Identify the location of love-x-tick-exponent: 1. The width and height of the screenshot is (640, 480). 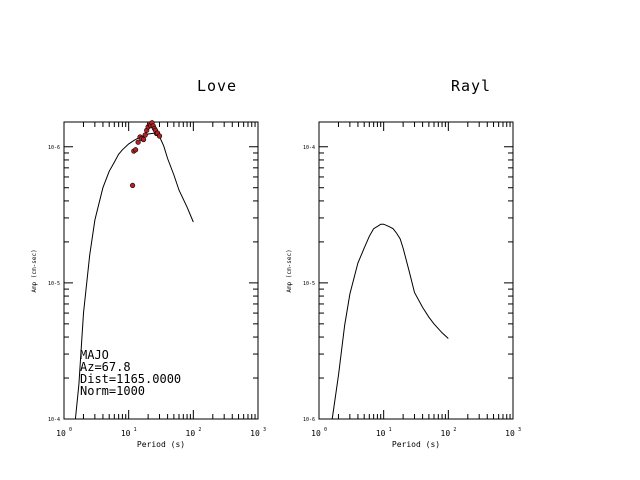
(135, 430).